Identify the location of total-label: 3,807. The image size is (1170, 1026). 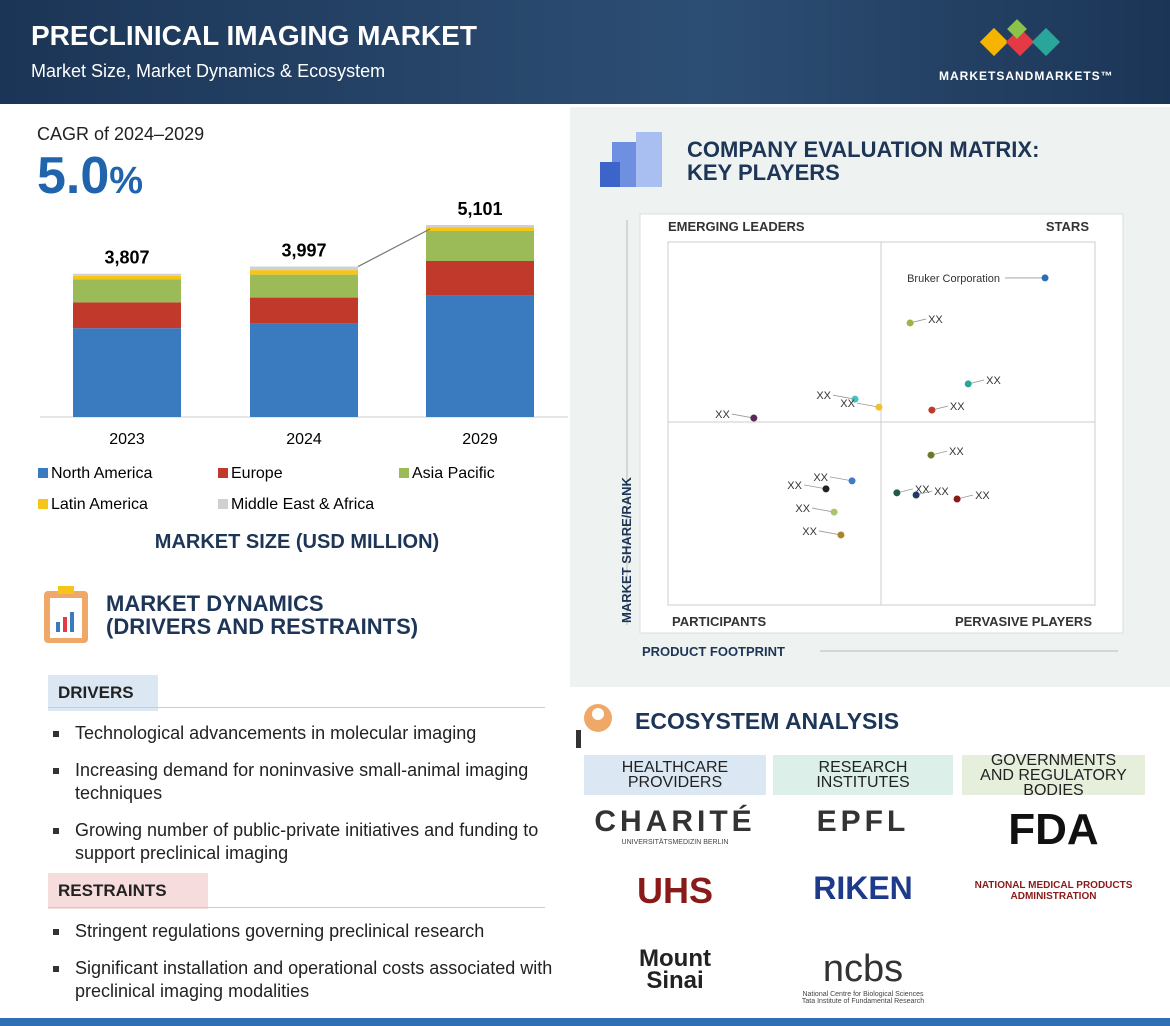
(126, 258).